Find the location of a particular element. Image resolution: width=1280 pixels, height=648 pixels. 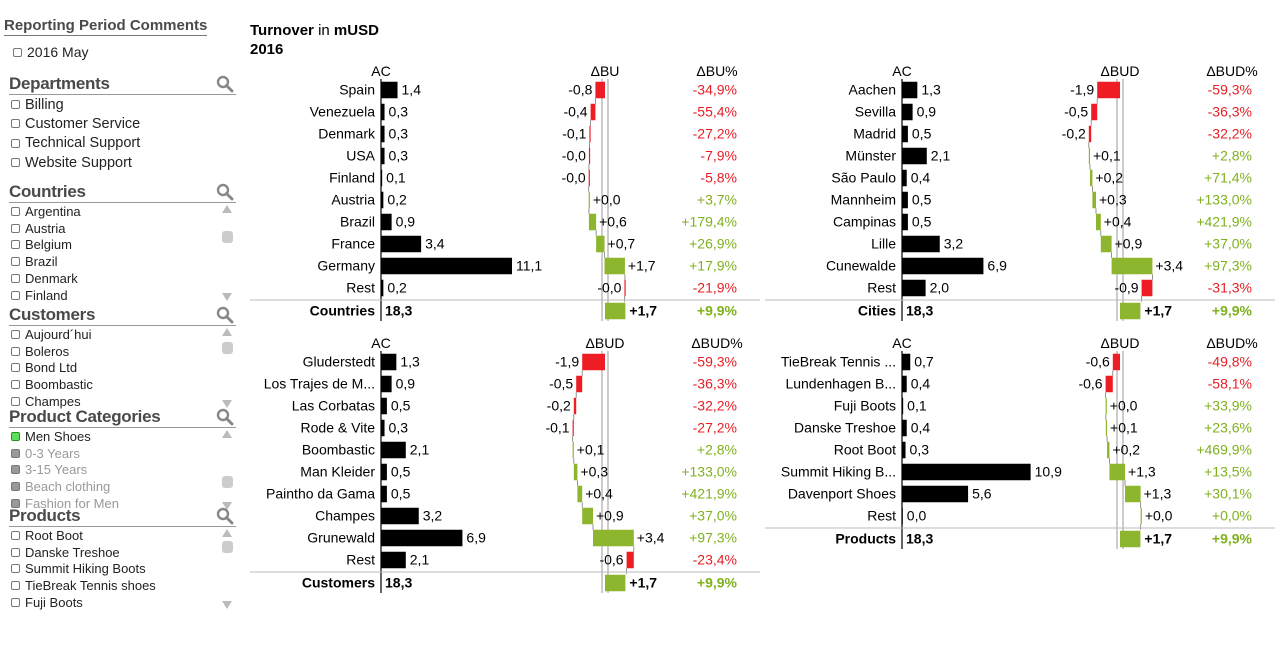

list-item: Denmark is located at coordinates (122, 278).